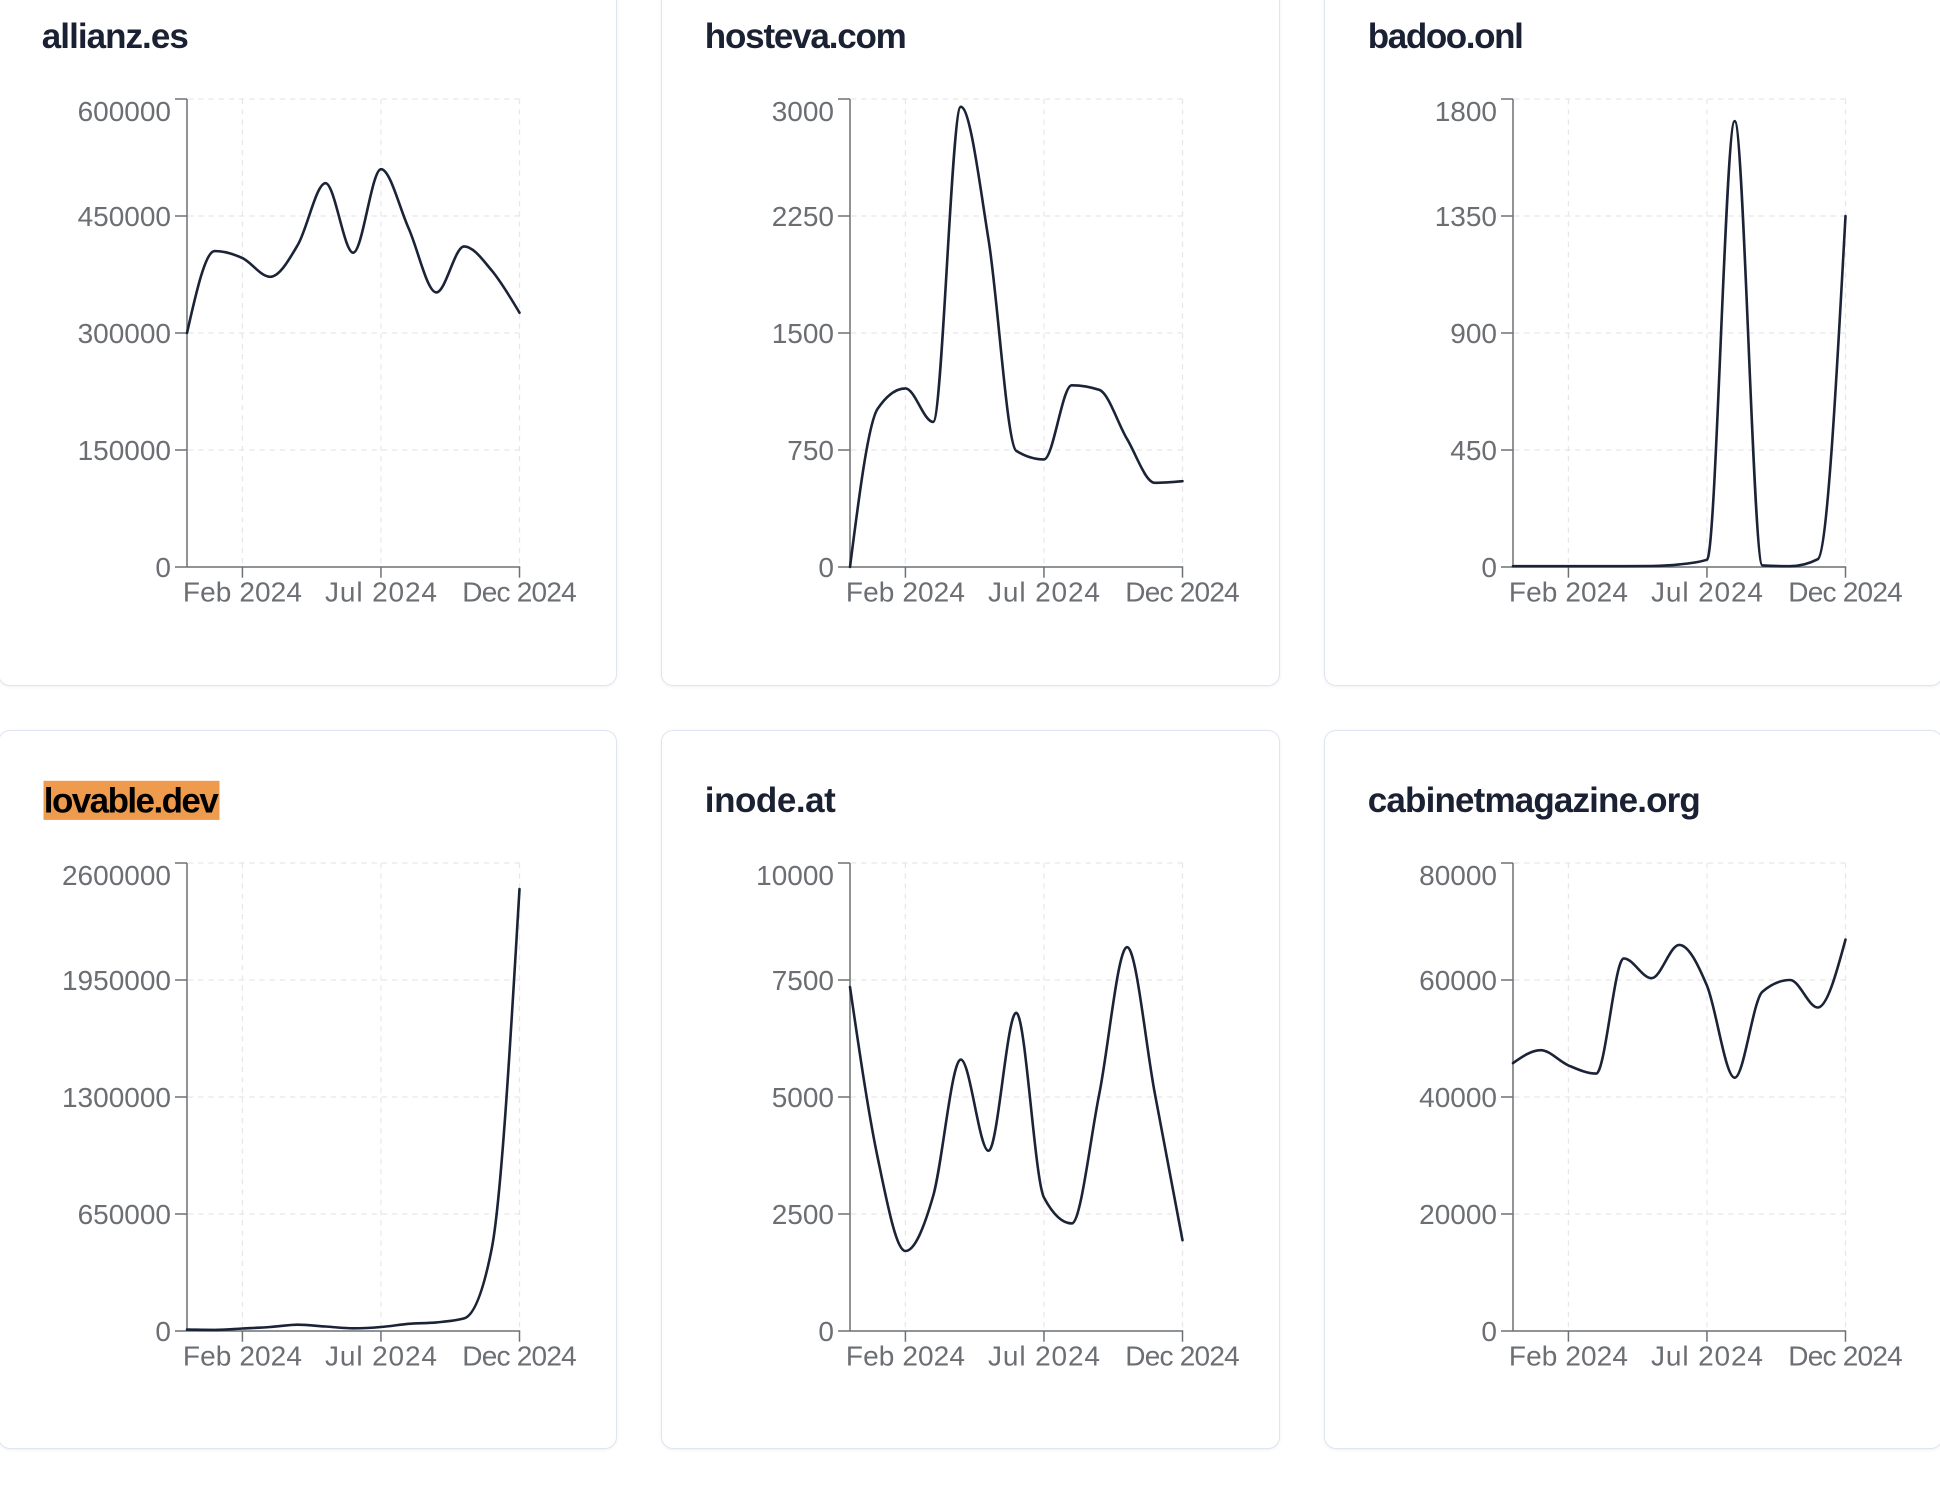 Image resolution: width=1940 pixels, height=1486 pixels. What do you see at coordinates (124, 1214) in the screenshot?
I see `svg-text: 650000` at bounding box center [124, 1214].